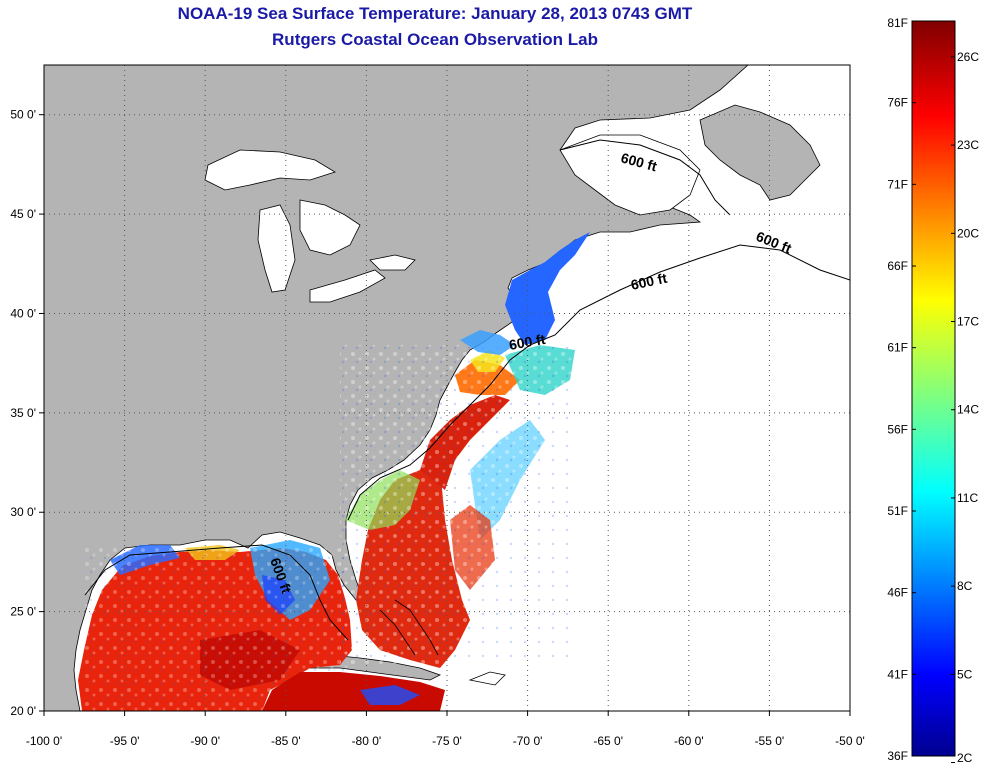 The height and width of the screenshot is (770, 984). What do you see at coordinates (23, 413) in the screenshot?
I see `lat-tick-label: 35 0'` at bounding box center [23, 413].